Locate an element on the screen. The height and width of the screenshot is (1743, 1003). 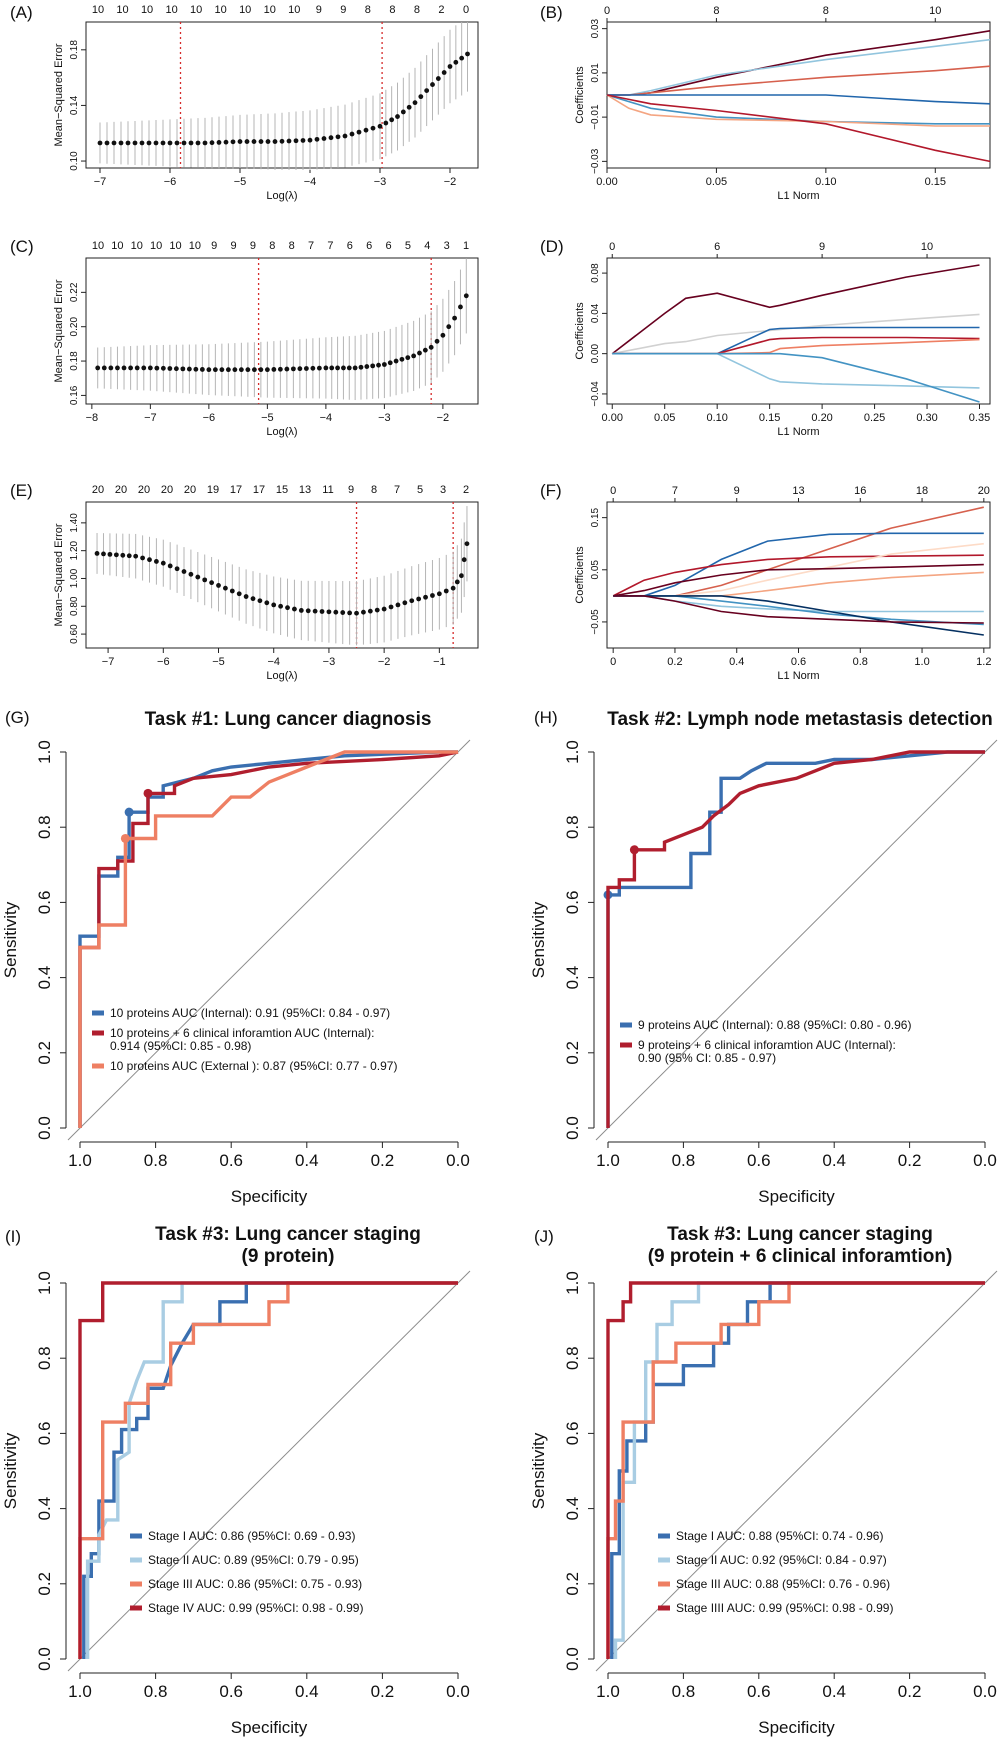
panel-label: (B) is located at coordinates (551, 12).